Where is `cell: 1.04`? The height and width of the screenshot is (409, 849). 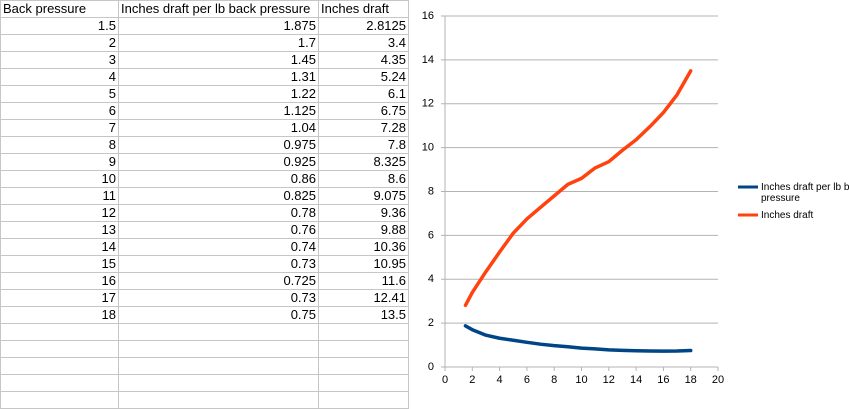
cell: 1.04 is located at coordinates (218, 128).